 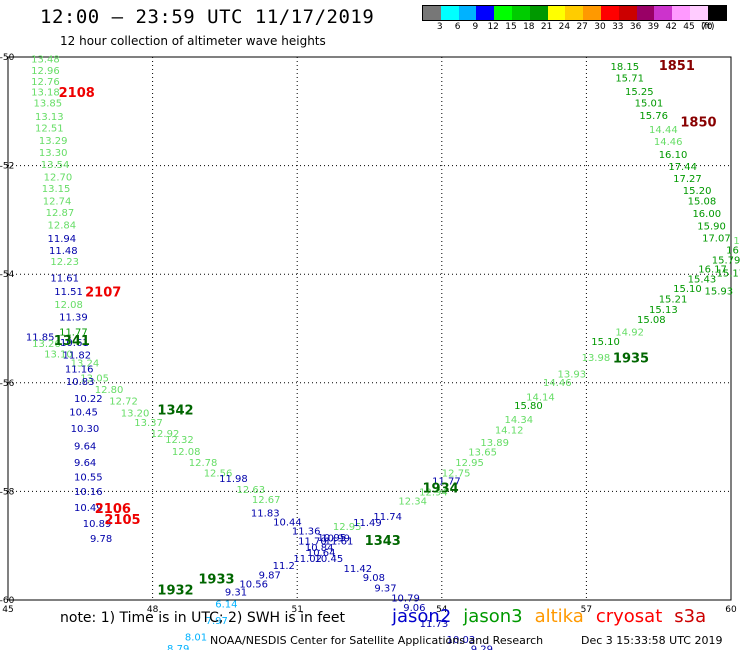 What do you see at coordinates (339, 542) in the screenshot?
I see `swh-value-label: 11.61` at bounding box center [339, 542].